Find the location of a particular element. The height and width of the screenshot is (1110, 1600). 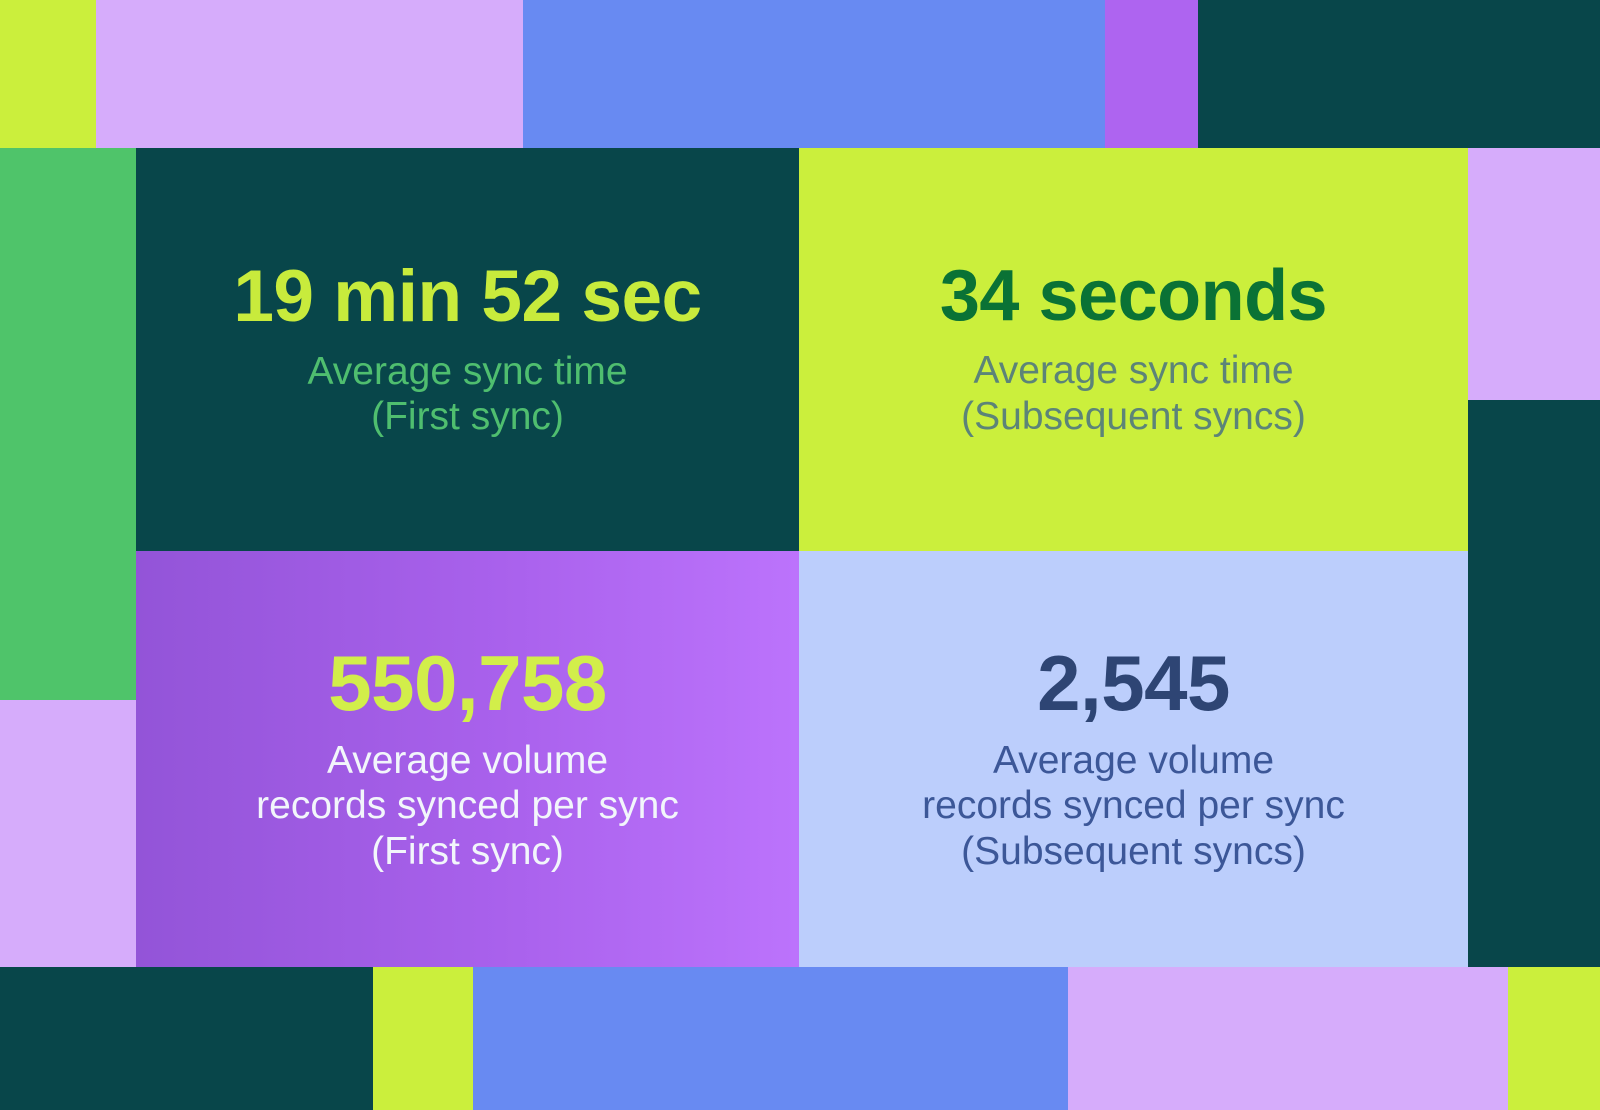

bg-far-right-lavender is located at coordinates (1534, 274).